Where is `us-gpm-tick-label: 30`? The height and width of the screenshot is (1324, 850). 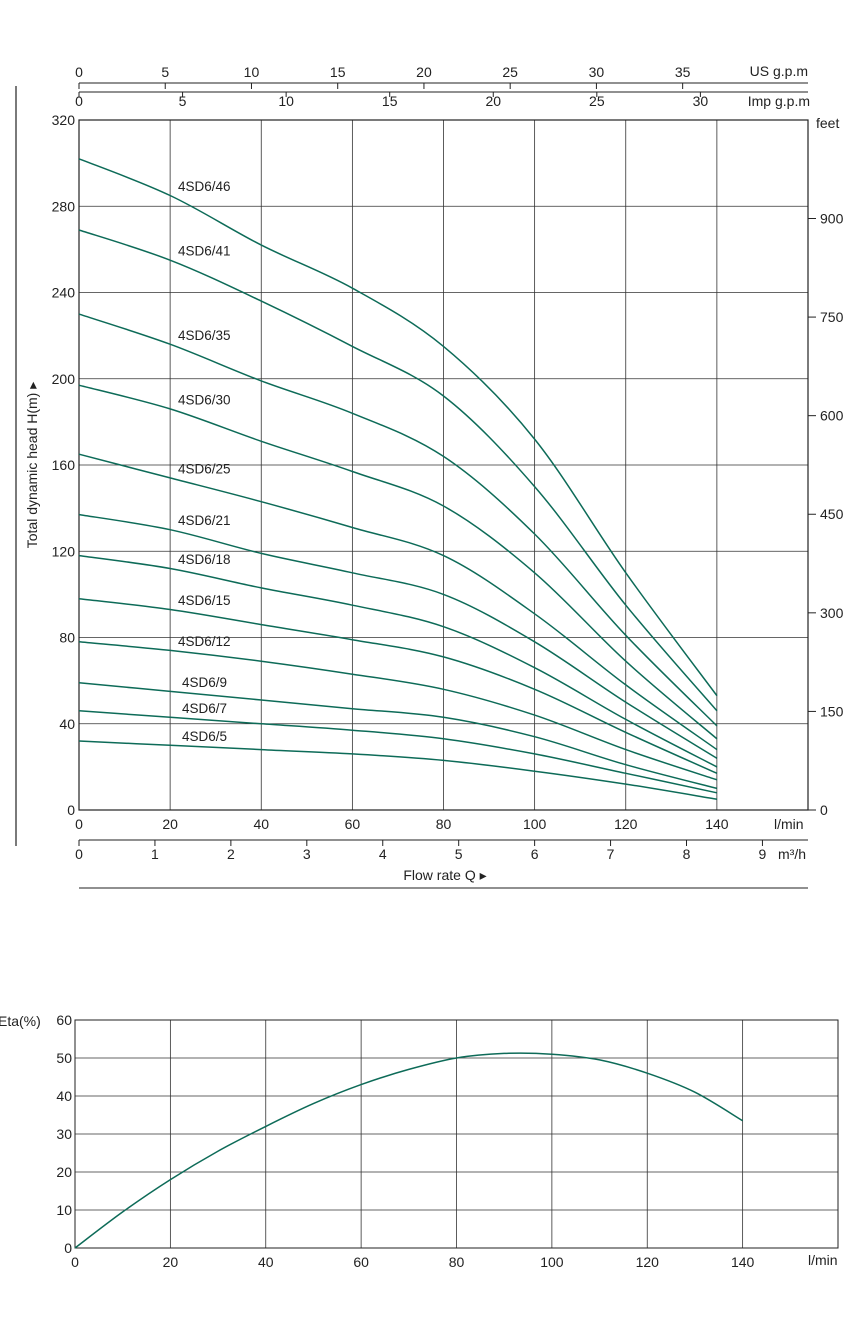
us-gpm-tick-label: 30 is located at coordinates (597, 72).